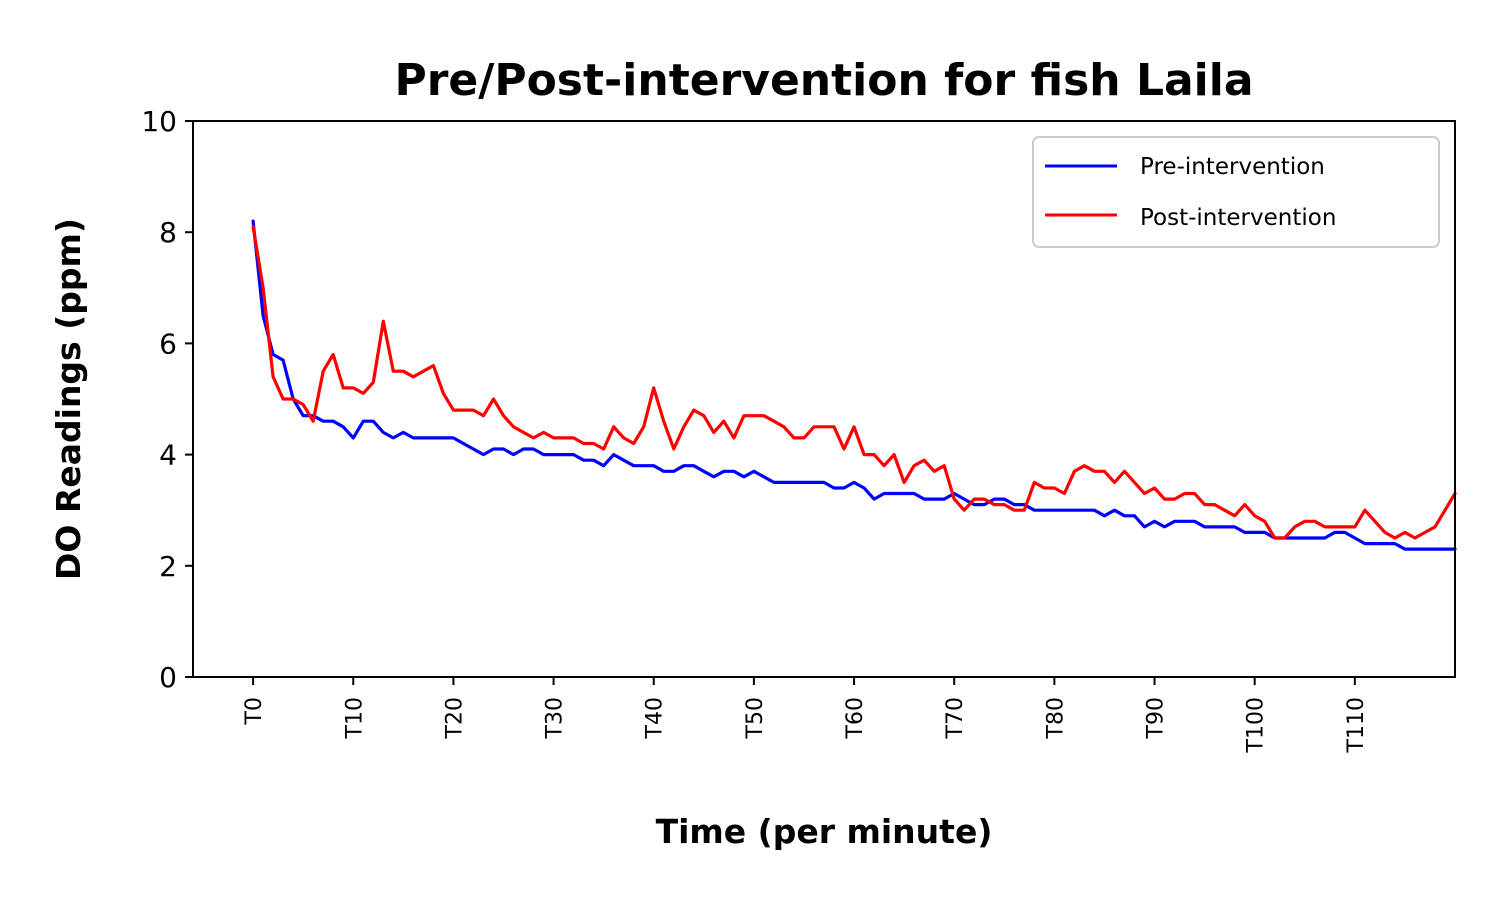 This screenshot has height=900, width=1500. What do you see at coordinates (823, 80) in the screenshot?
I see `chart-title: Pre/Post-intervention for fish Laila` at bounding box center [823, 80].